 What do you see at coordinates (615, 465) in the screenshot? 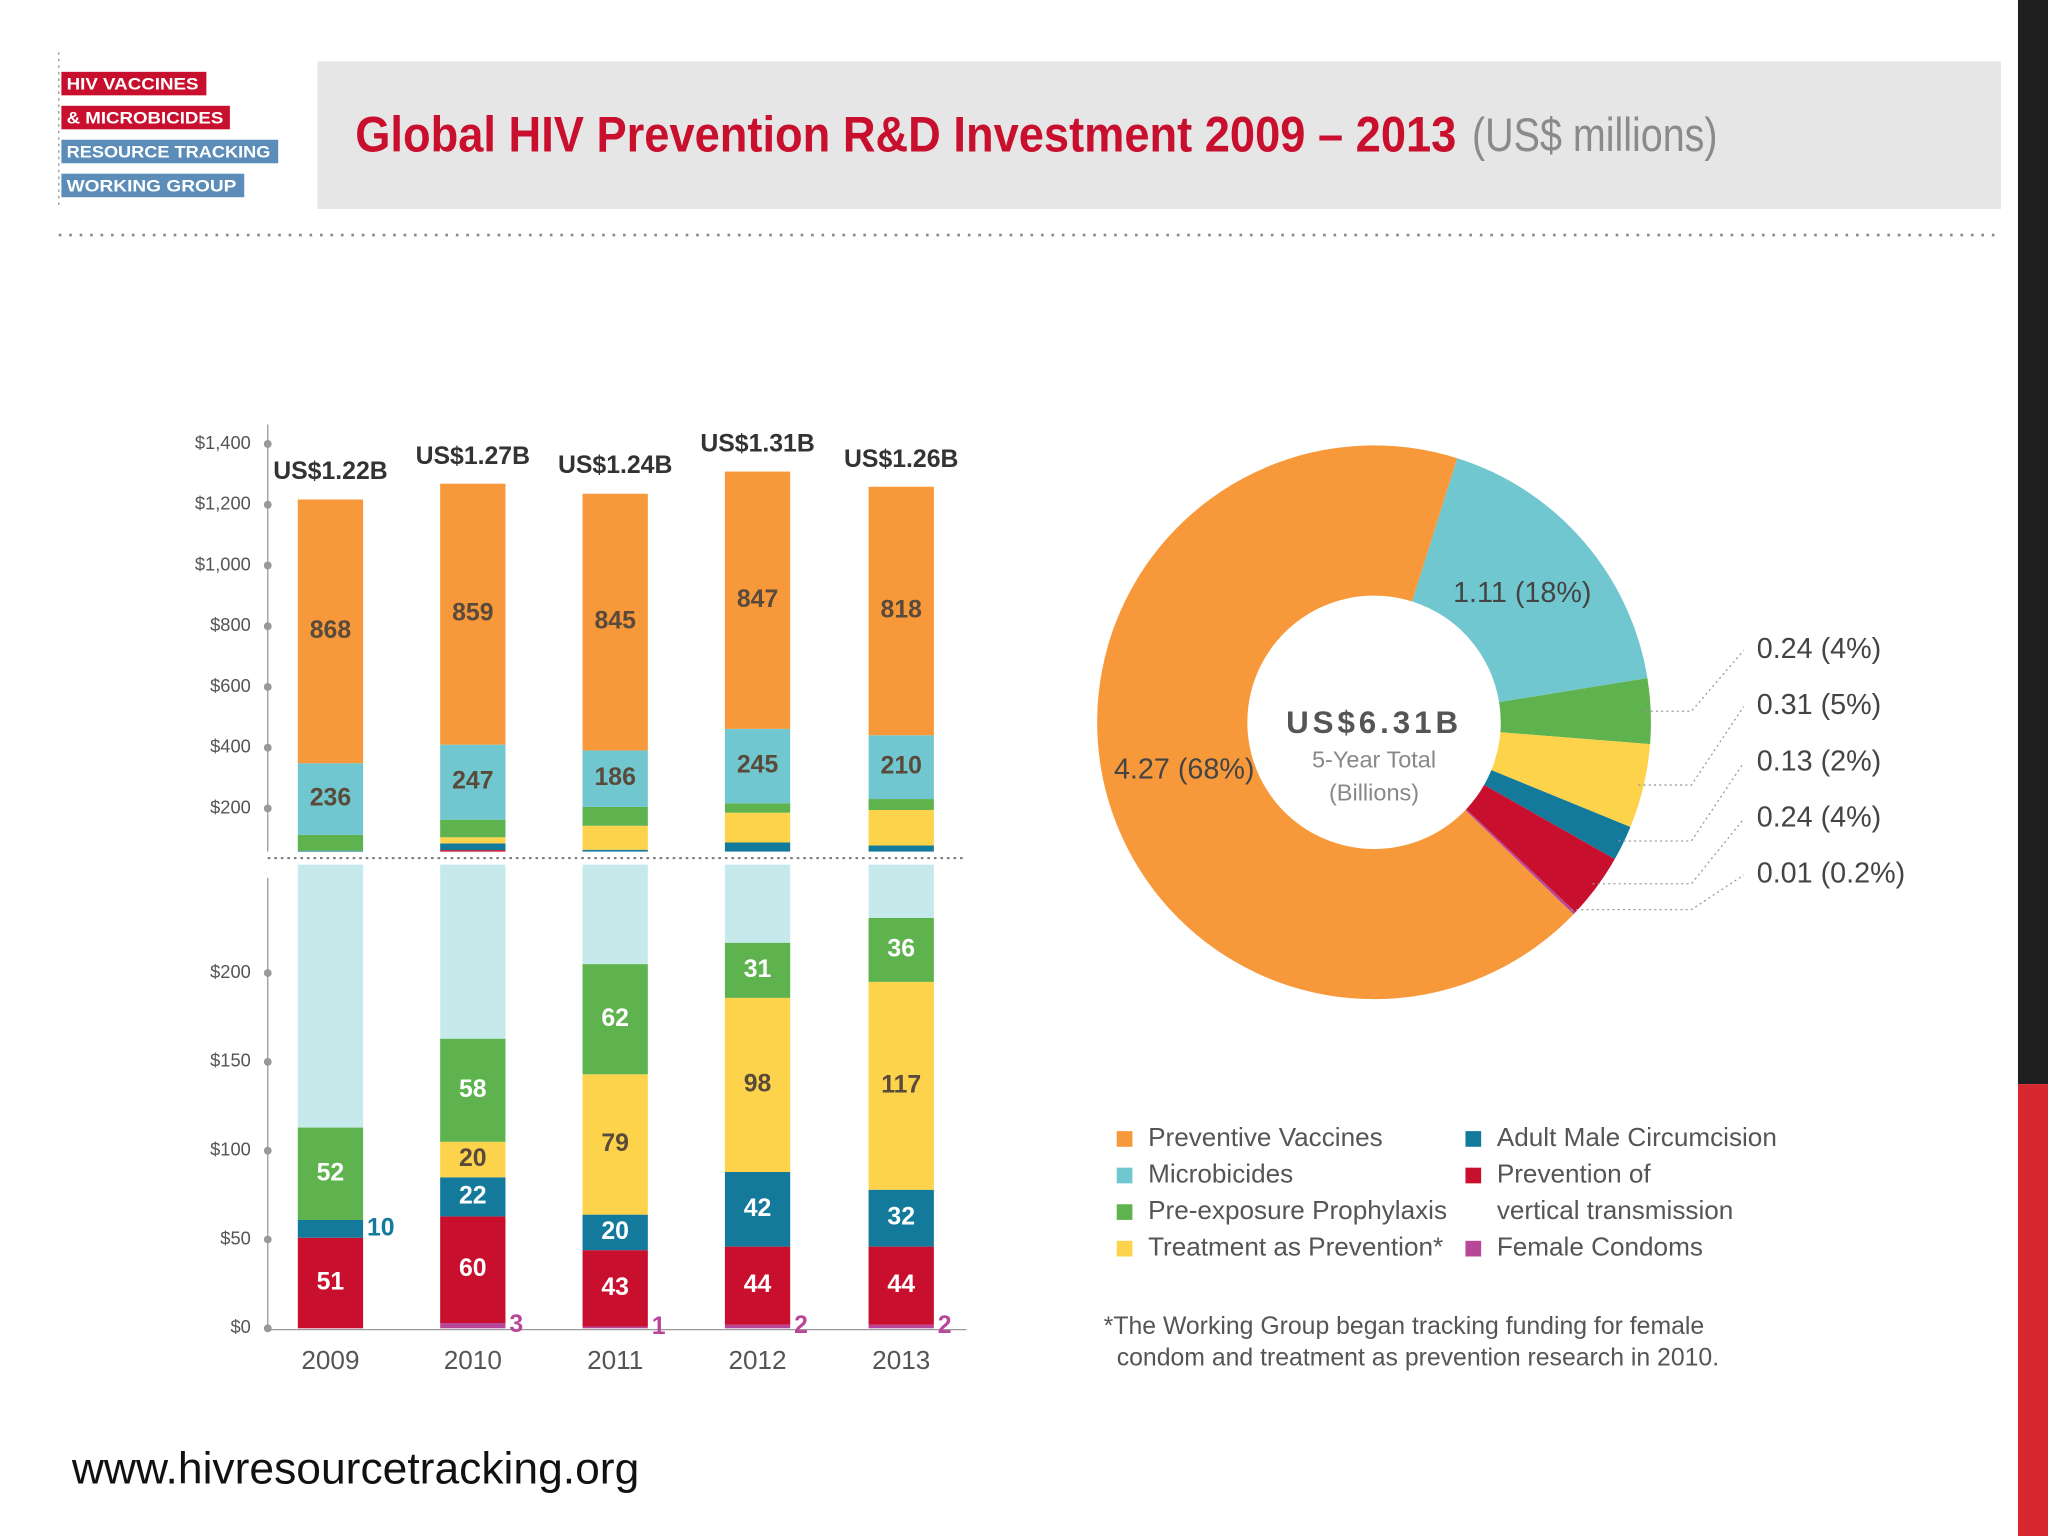
I see `total-label: US$1.24B` at bounding box center [615, 465].